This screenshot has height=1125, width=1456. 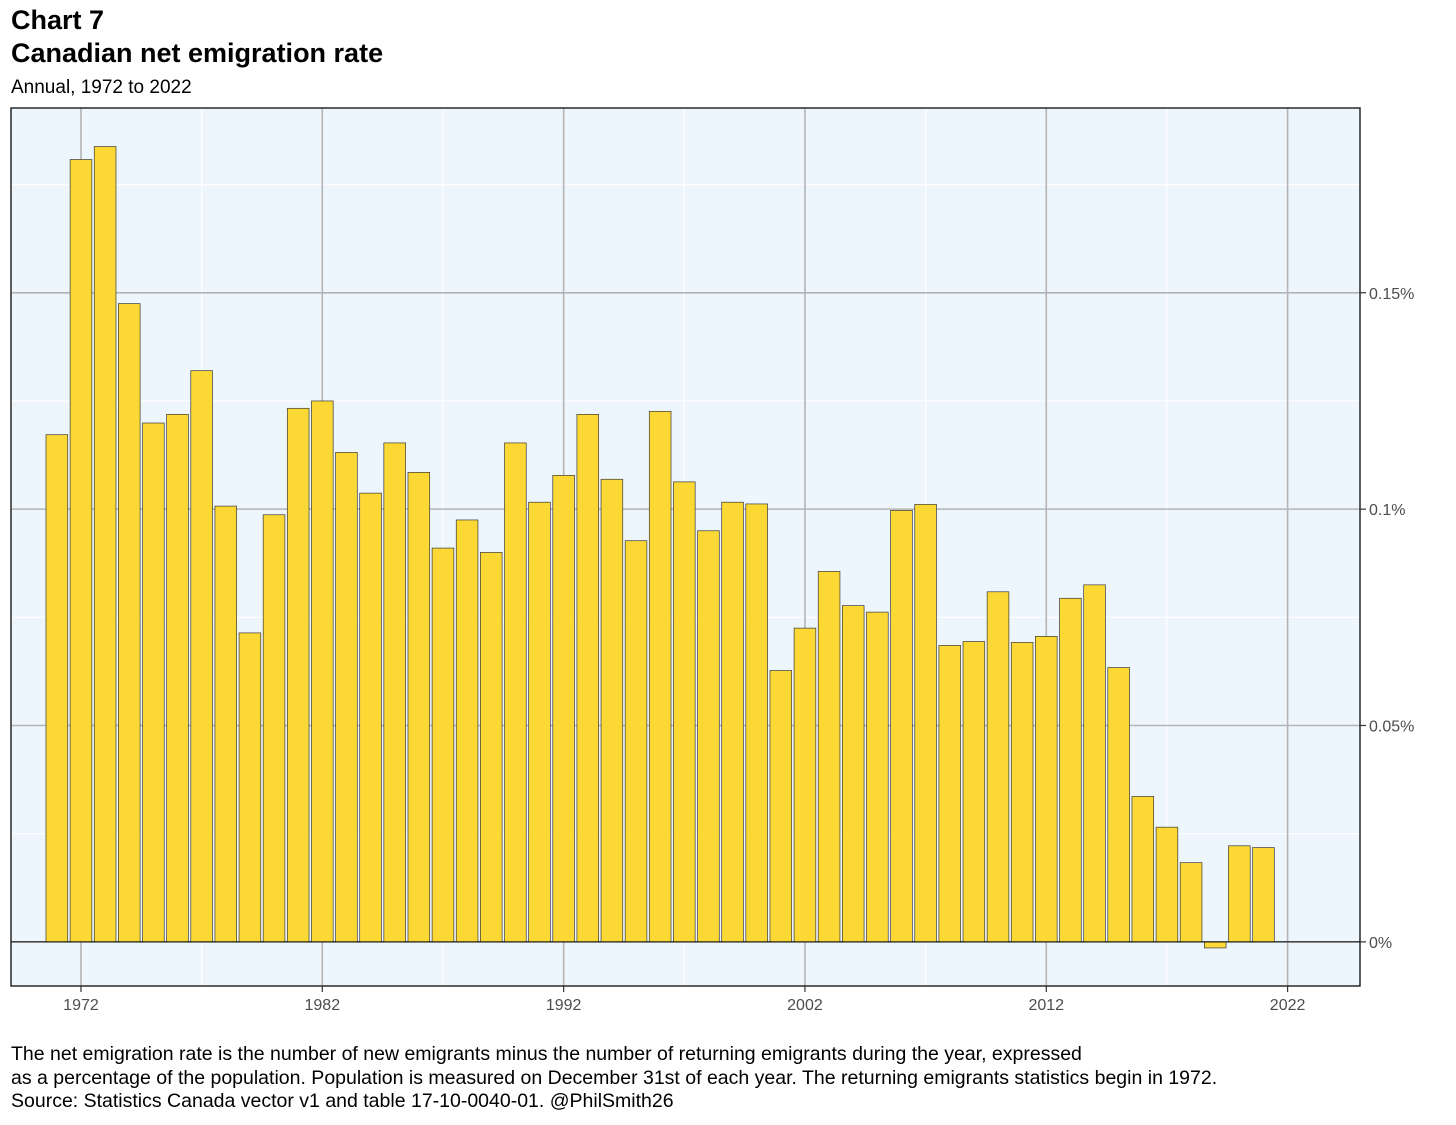 What do you see at coordinates (684, 1000) in the screenshot?
I see `x-axis: 1972 1982 1992 2002 2012 2022` at bounding box center [684, 1000].